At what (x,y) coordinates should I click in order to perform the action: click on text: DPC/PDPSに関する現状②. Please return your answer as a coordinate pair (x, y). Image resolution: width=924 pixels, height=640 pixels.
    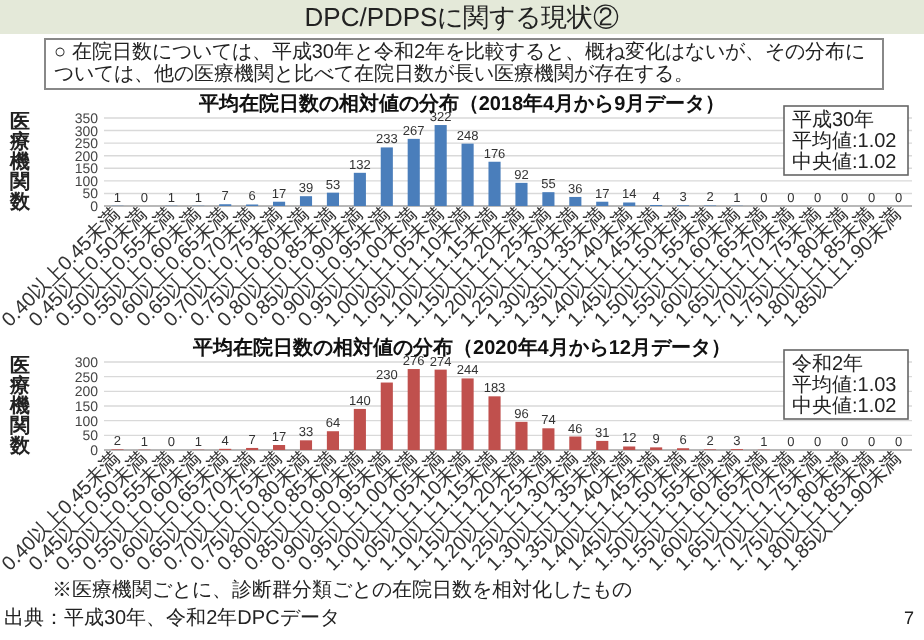
    Looking at the image, I should click on (462, 17).